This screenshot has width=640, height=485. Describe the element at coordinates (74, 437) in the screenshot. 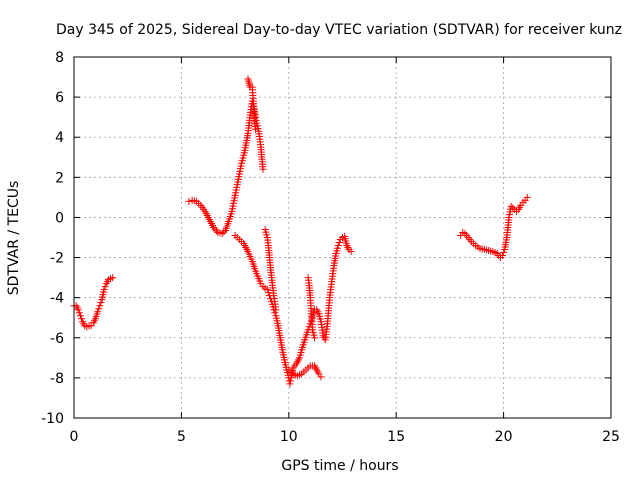

I see `x-tick-label: 0` at that location.